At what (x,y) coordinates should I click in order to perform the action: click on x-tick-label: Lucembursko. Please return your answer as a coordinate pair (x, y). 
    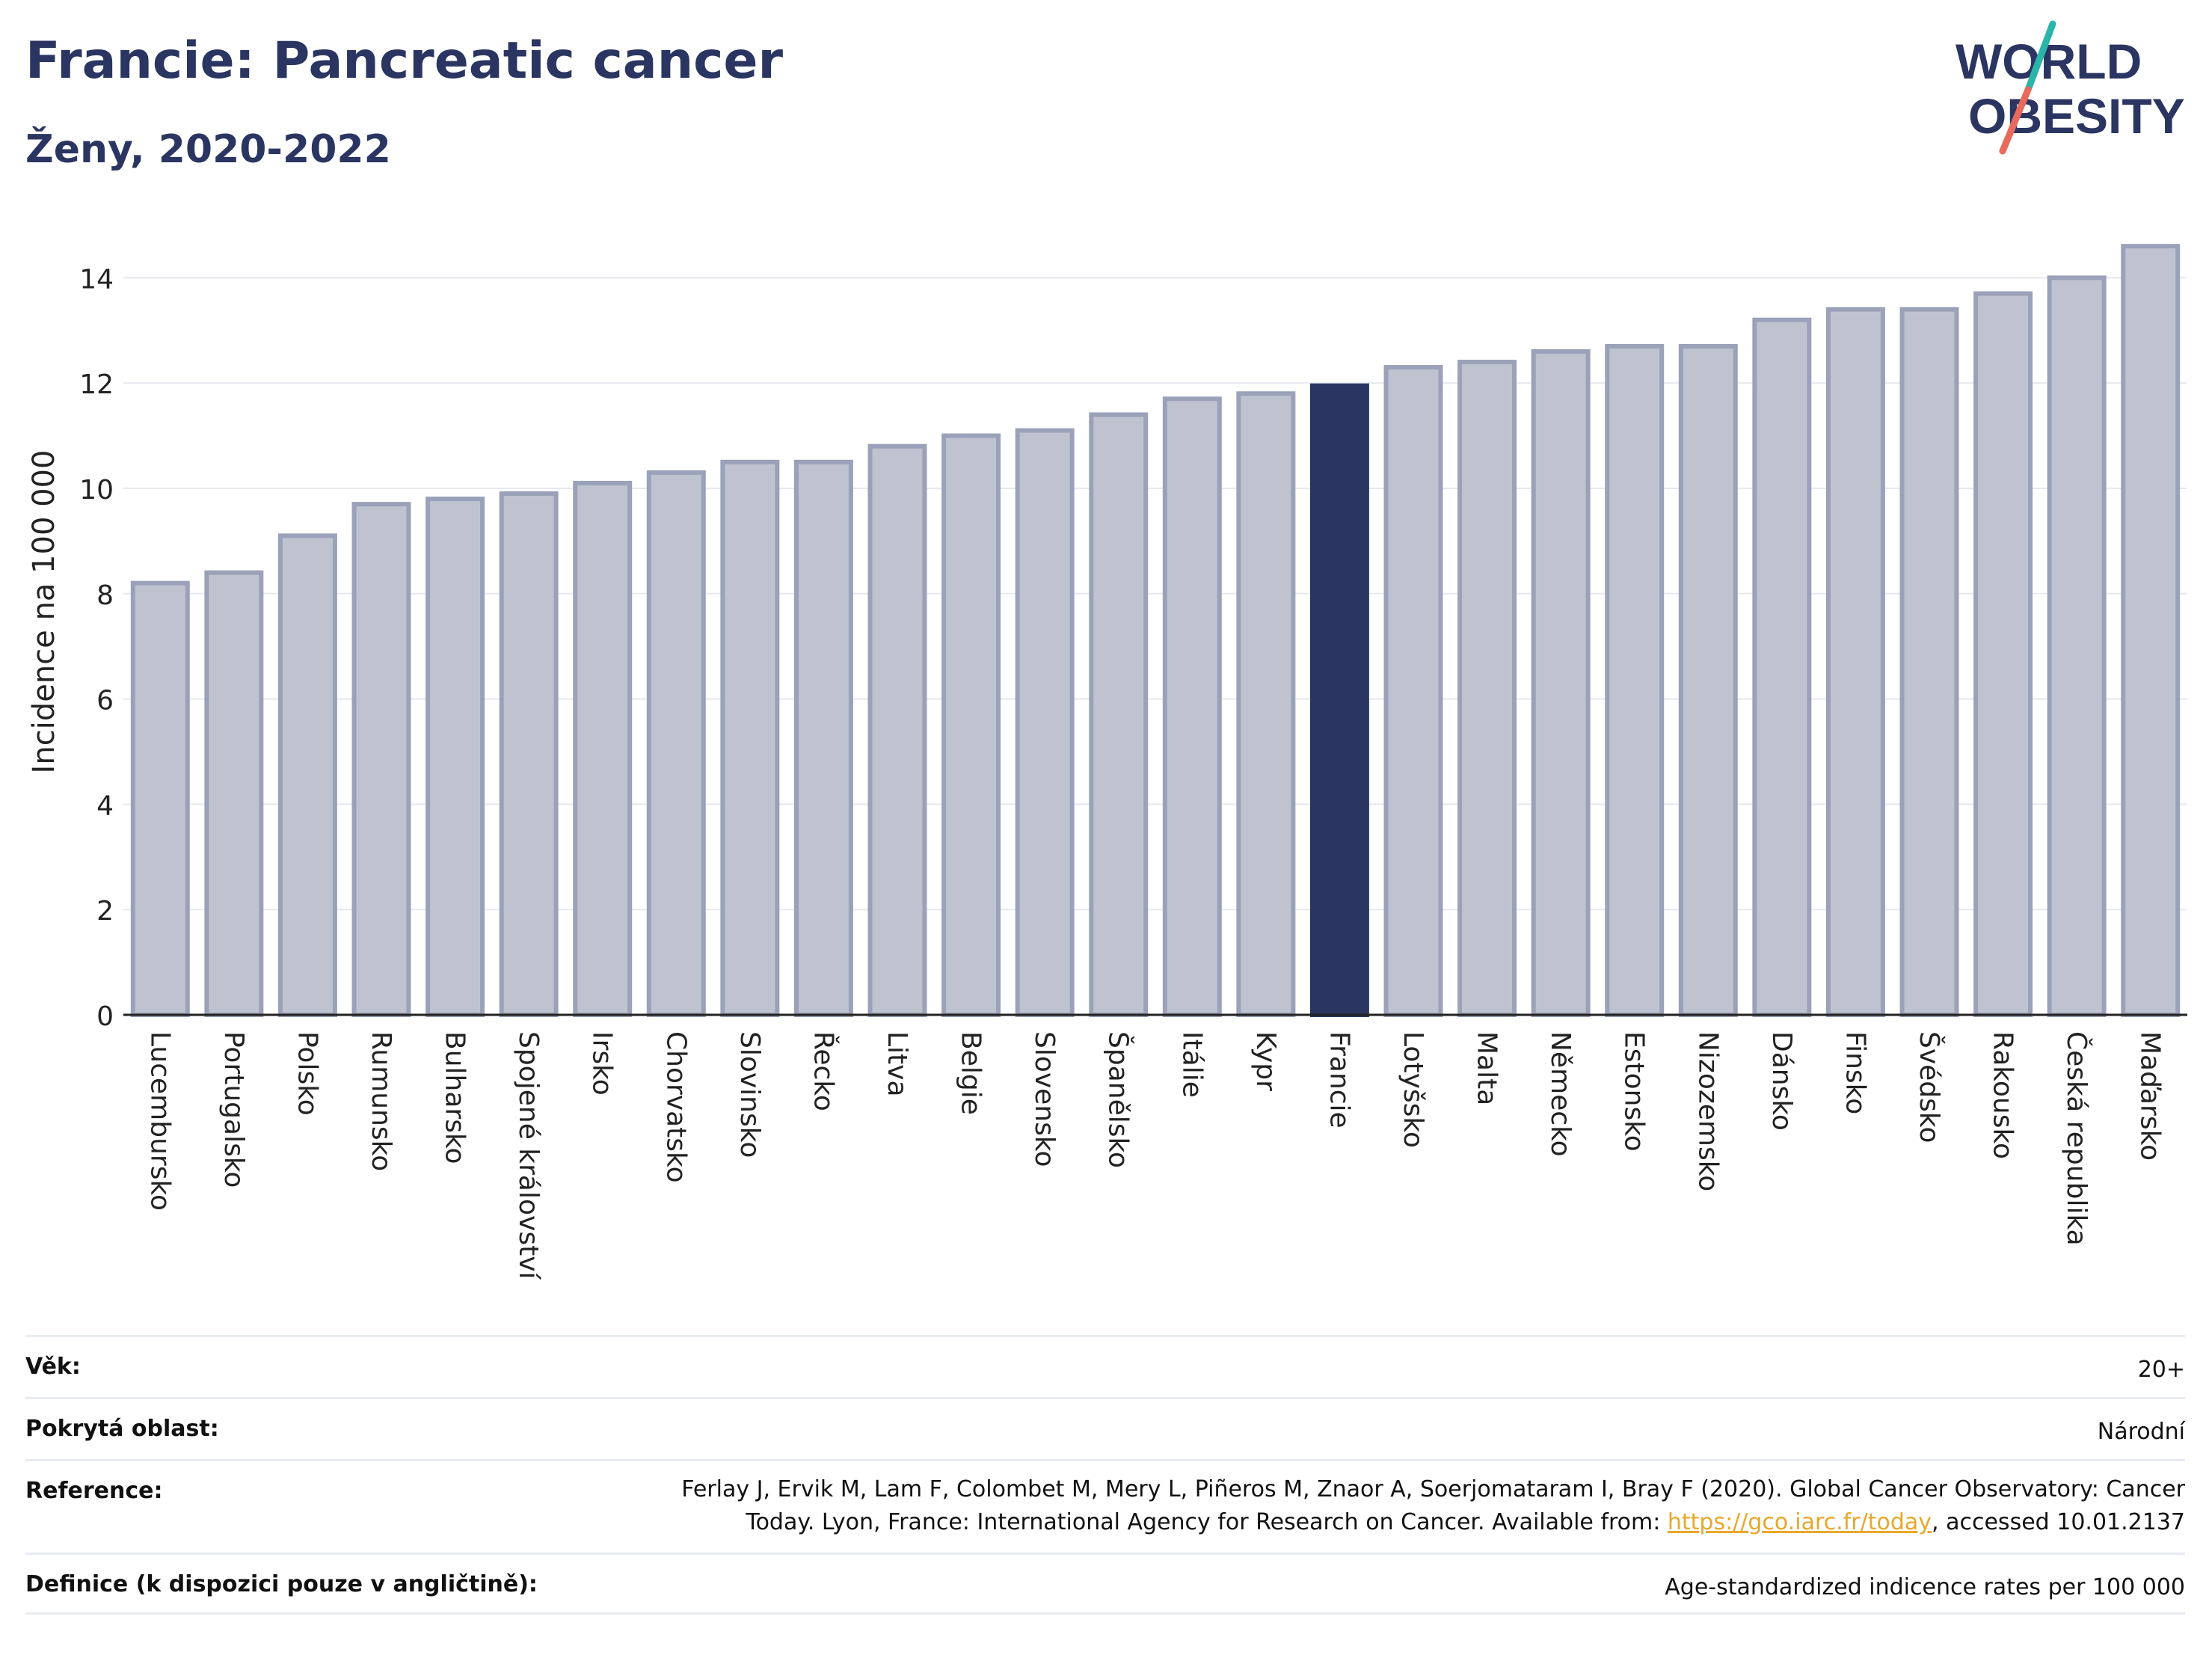
    Looking at the image, I should click on (159, 1121).